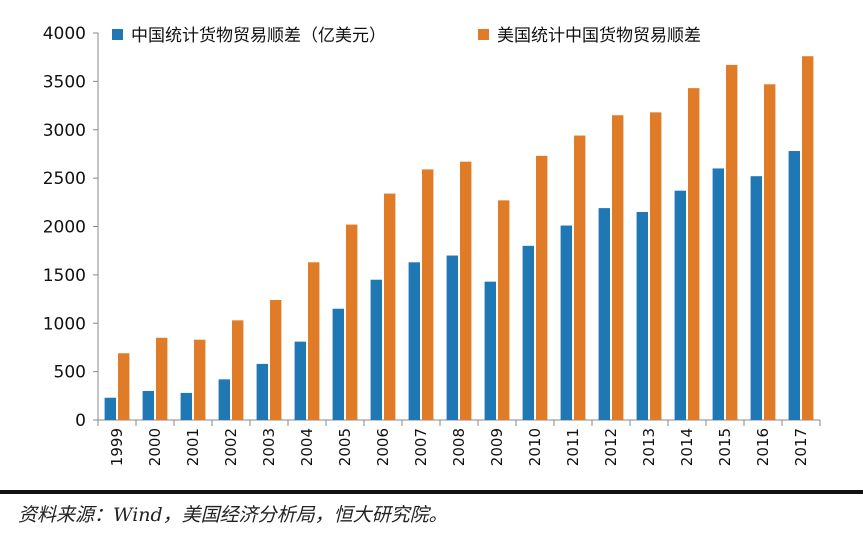  I want to click on legend-label-china: 中国统计货物贸易顺差（亿美元）, so click(258, 36).